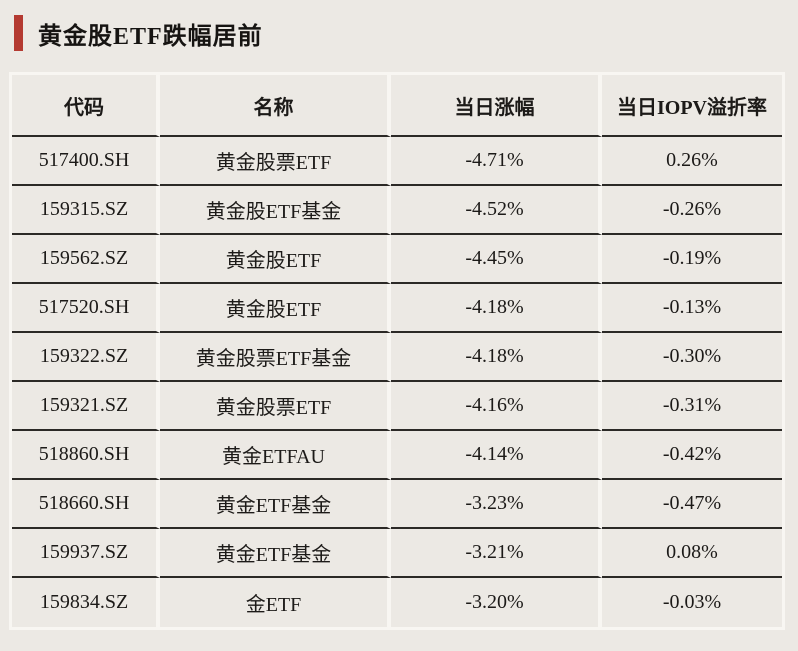  What do you see at coordinates (692, 406) in the screenshot?
I see `iopv-premium-cell: -0.31%` at bounding box center [692, 406].